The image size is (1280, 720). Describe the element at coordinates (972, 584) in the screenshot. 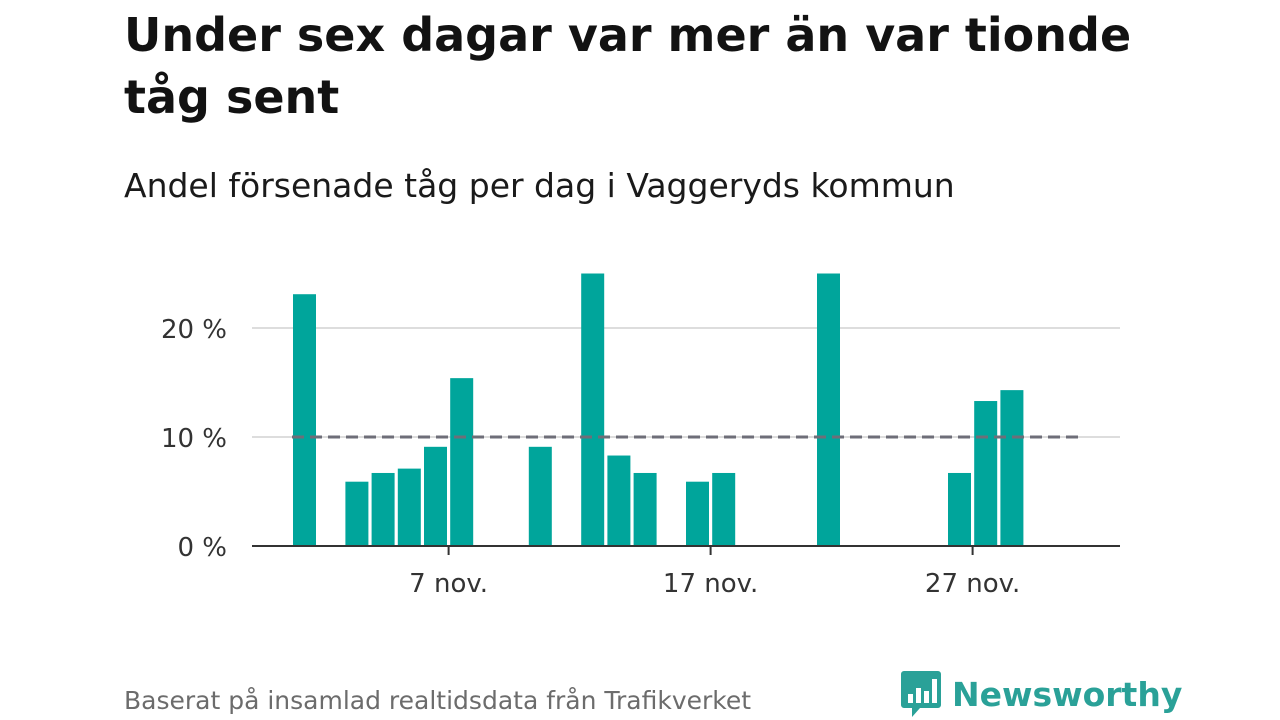

I see `x-tick-label: 27 nov.` at that location.